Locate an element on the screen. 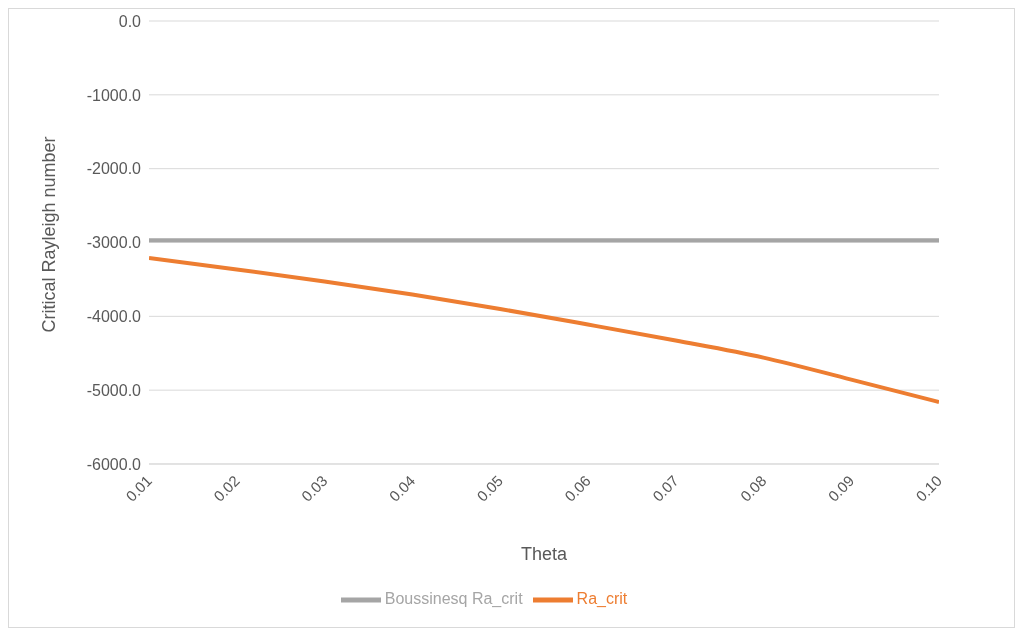 The height and width of the screenshot is (635, 1023). x-tick-label: 0.10 is located at coordinates (929, 488).